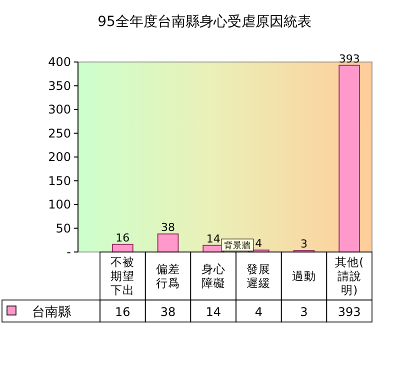 The width and height of the screenshot is (409, 367). What do you see at coordinates (51, 312) in the screenshot?
I see `text: 台南縣` at bounding box center [51, 312].